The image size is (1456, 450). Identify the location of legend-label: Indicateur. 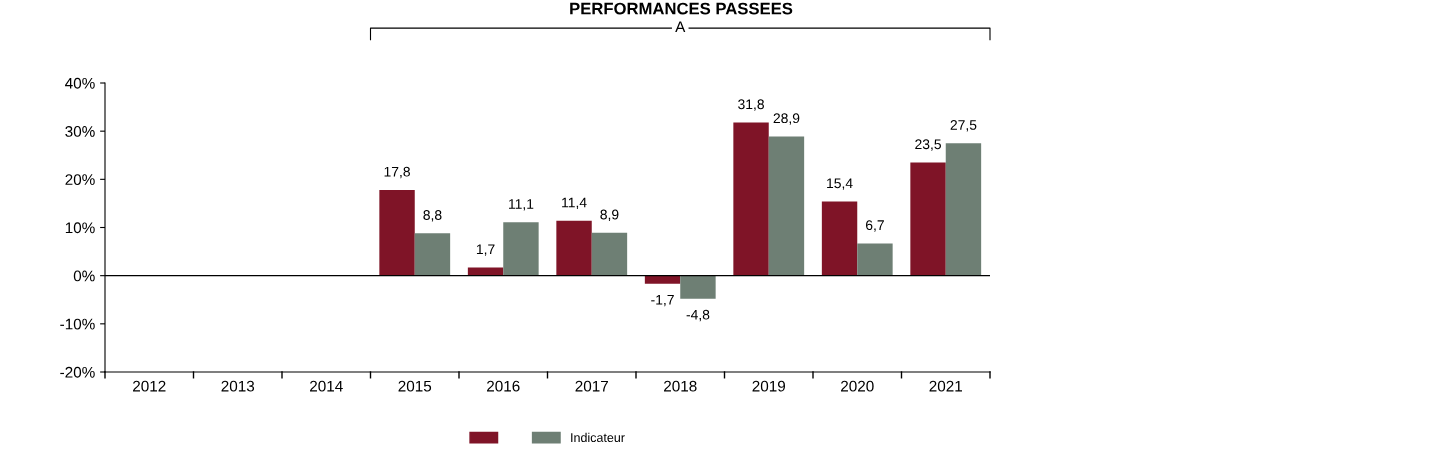
(598, 437).